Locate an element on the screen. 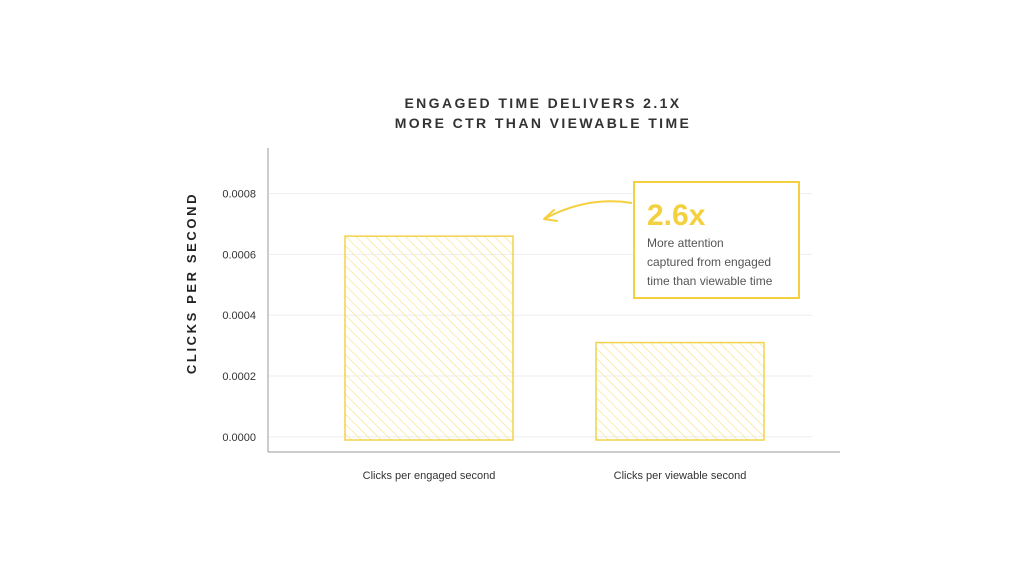  y-tick-labels: 0.0000 0.0002 0.0004 0.0006 0.0008 is located at coordinates (239, 316).